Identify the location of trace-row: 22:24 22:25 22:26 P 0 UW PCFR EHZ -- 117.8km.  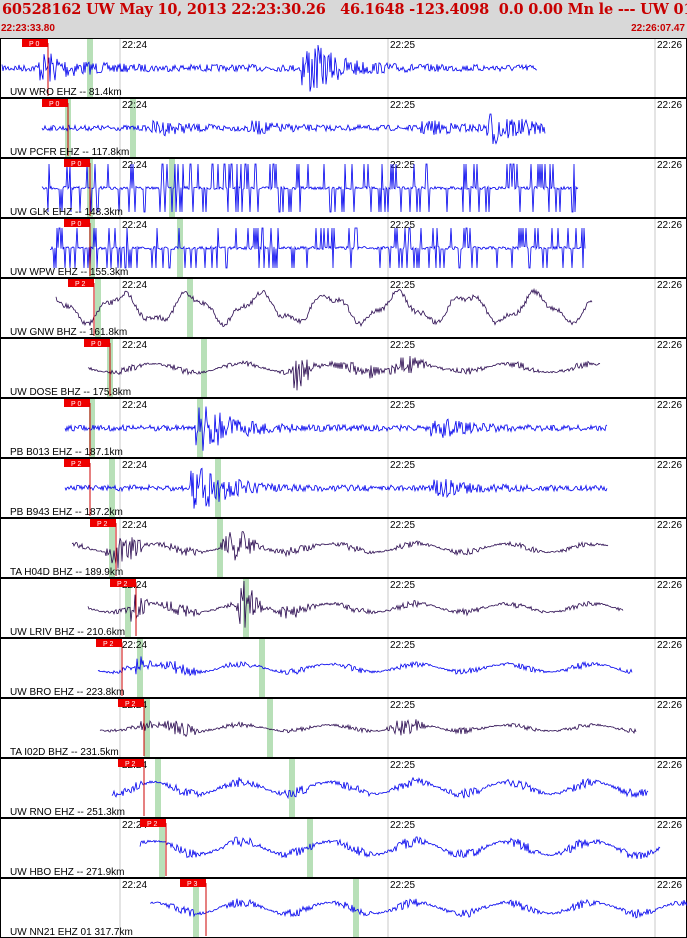
(343, 128).